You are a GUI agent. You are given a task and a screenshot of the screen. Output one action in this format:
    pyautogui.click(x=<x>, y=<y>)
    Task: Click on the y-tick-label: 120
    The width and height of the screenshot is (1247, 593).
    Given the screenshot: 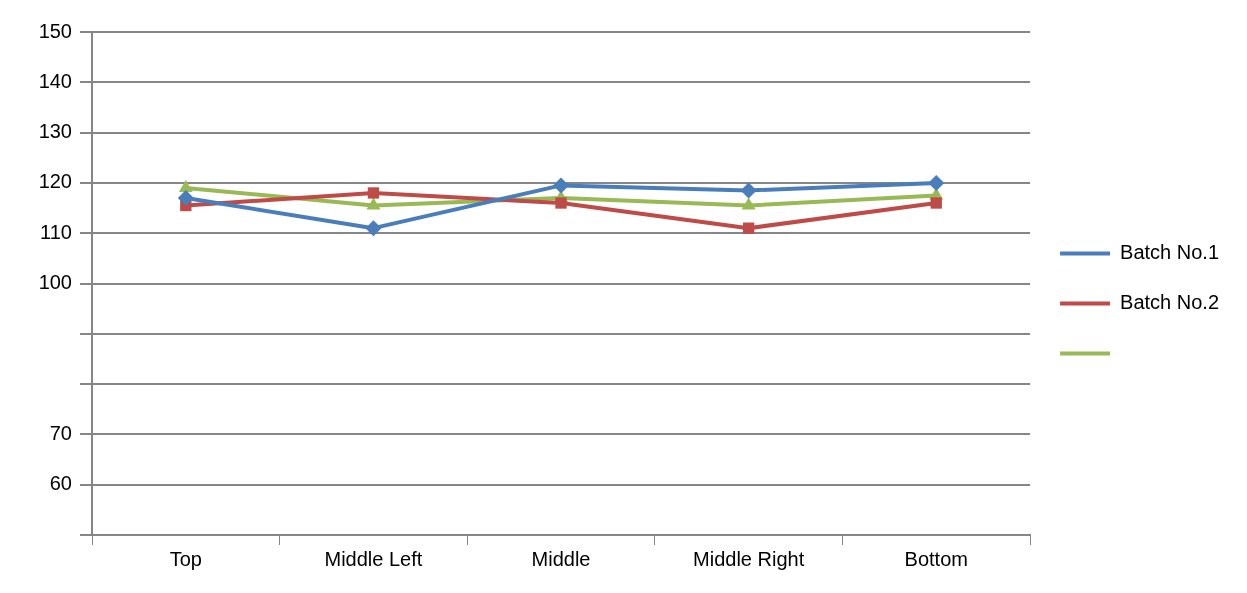 What is the action you would take?
    pyautogui.click(x=55, y=181)
    